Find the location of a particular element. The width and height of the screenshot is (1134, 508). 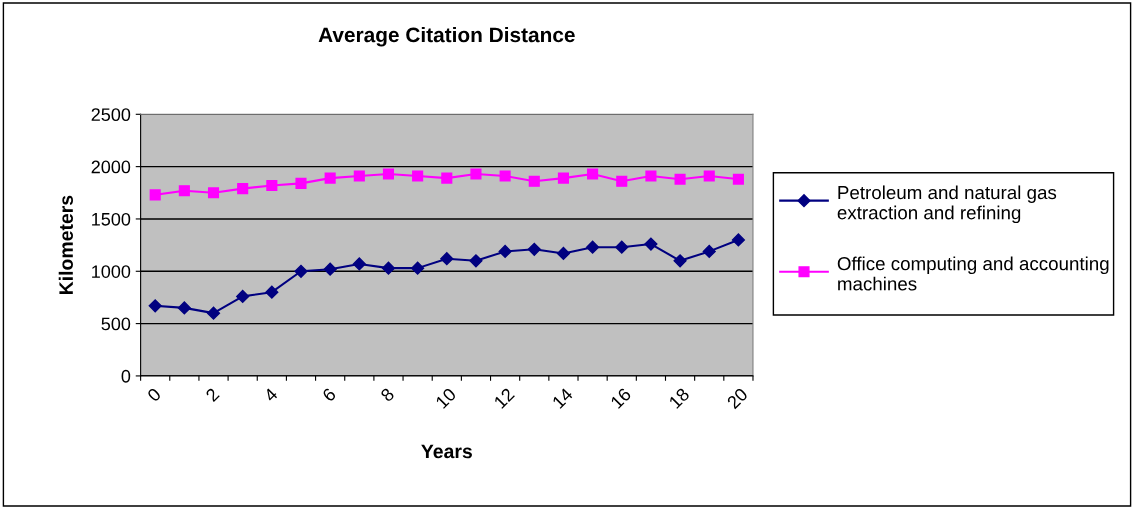

legend-label: Office computing and accounting machines is located at coordinates (973, 273).